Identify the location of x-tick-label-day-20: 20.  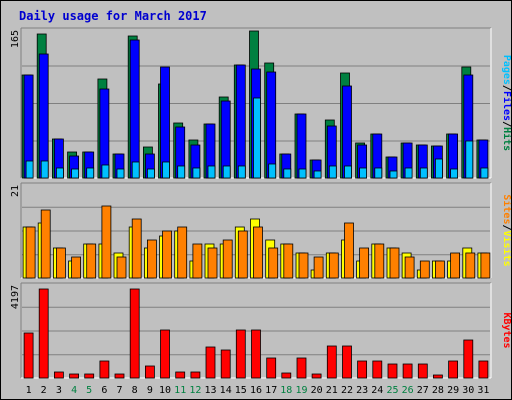
(317, 390).